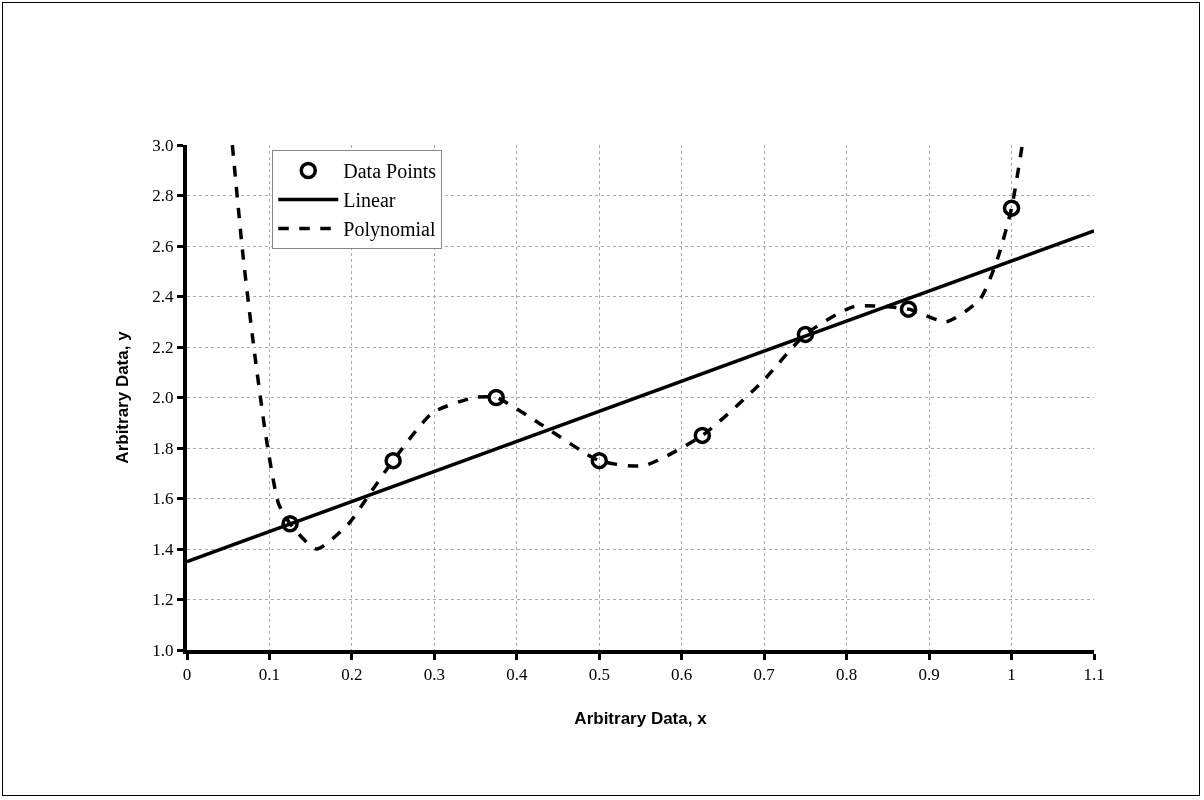 The height and width of the screenshot is (800, 1204). What do you see at coordinates (163, 600) in the screenshot?
I see `y-tick-label: 1.2` at bounding box center [163, 600].